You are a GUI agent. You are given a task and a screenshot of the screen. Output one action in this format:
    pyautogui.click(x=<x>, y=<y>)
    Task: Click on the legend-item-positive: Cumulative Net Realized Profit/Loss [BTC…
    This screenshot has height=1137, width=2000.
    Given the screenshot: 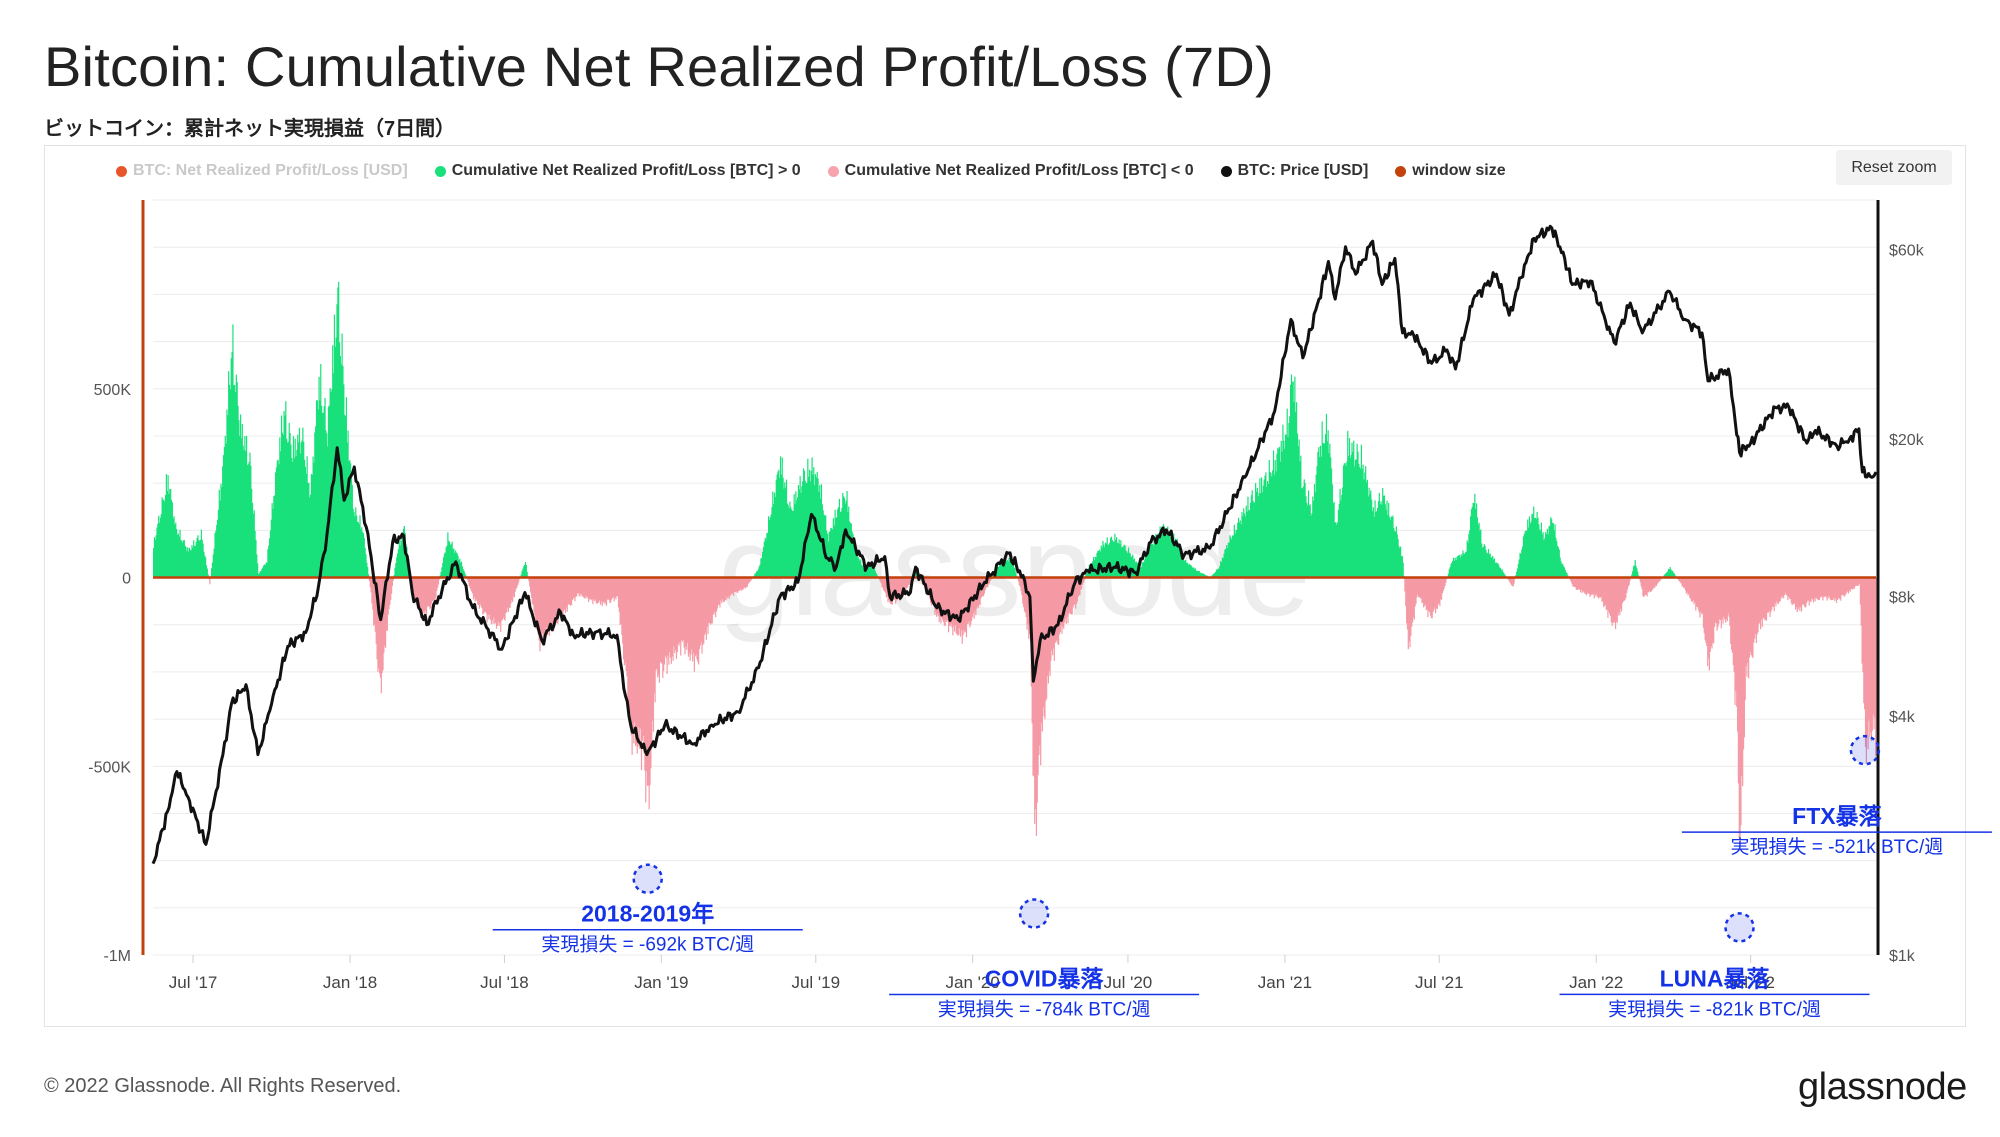 What is the action you would take?
    pyautogui.click(x=617, y=171)
    